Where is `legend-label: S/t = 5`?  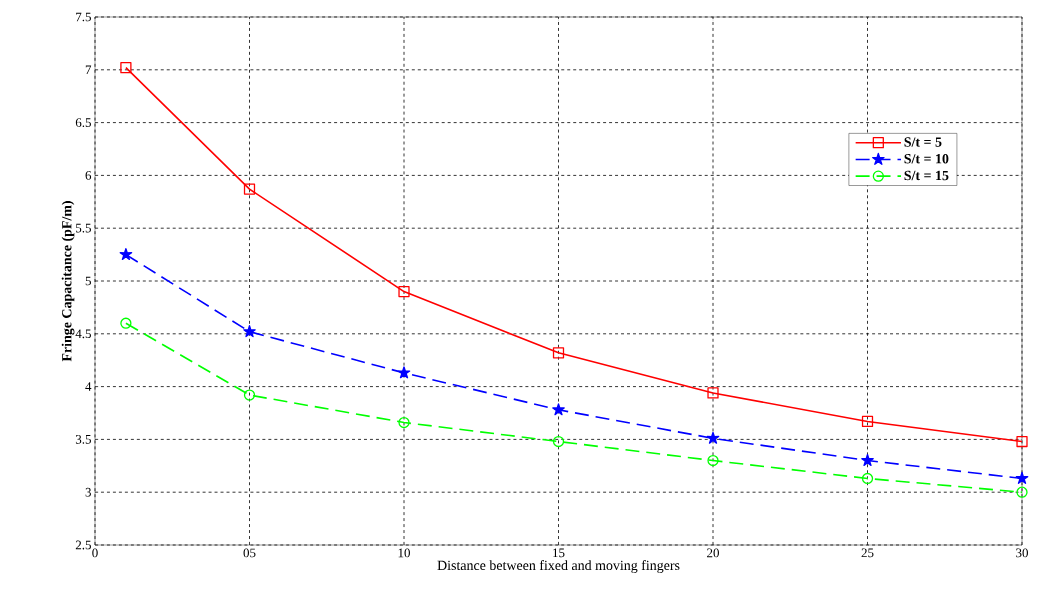 legend-label: S/t = 5 is located at coordinates (923, 142).